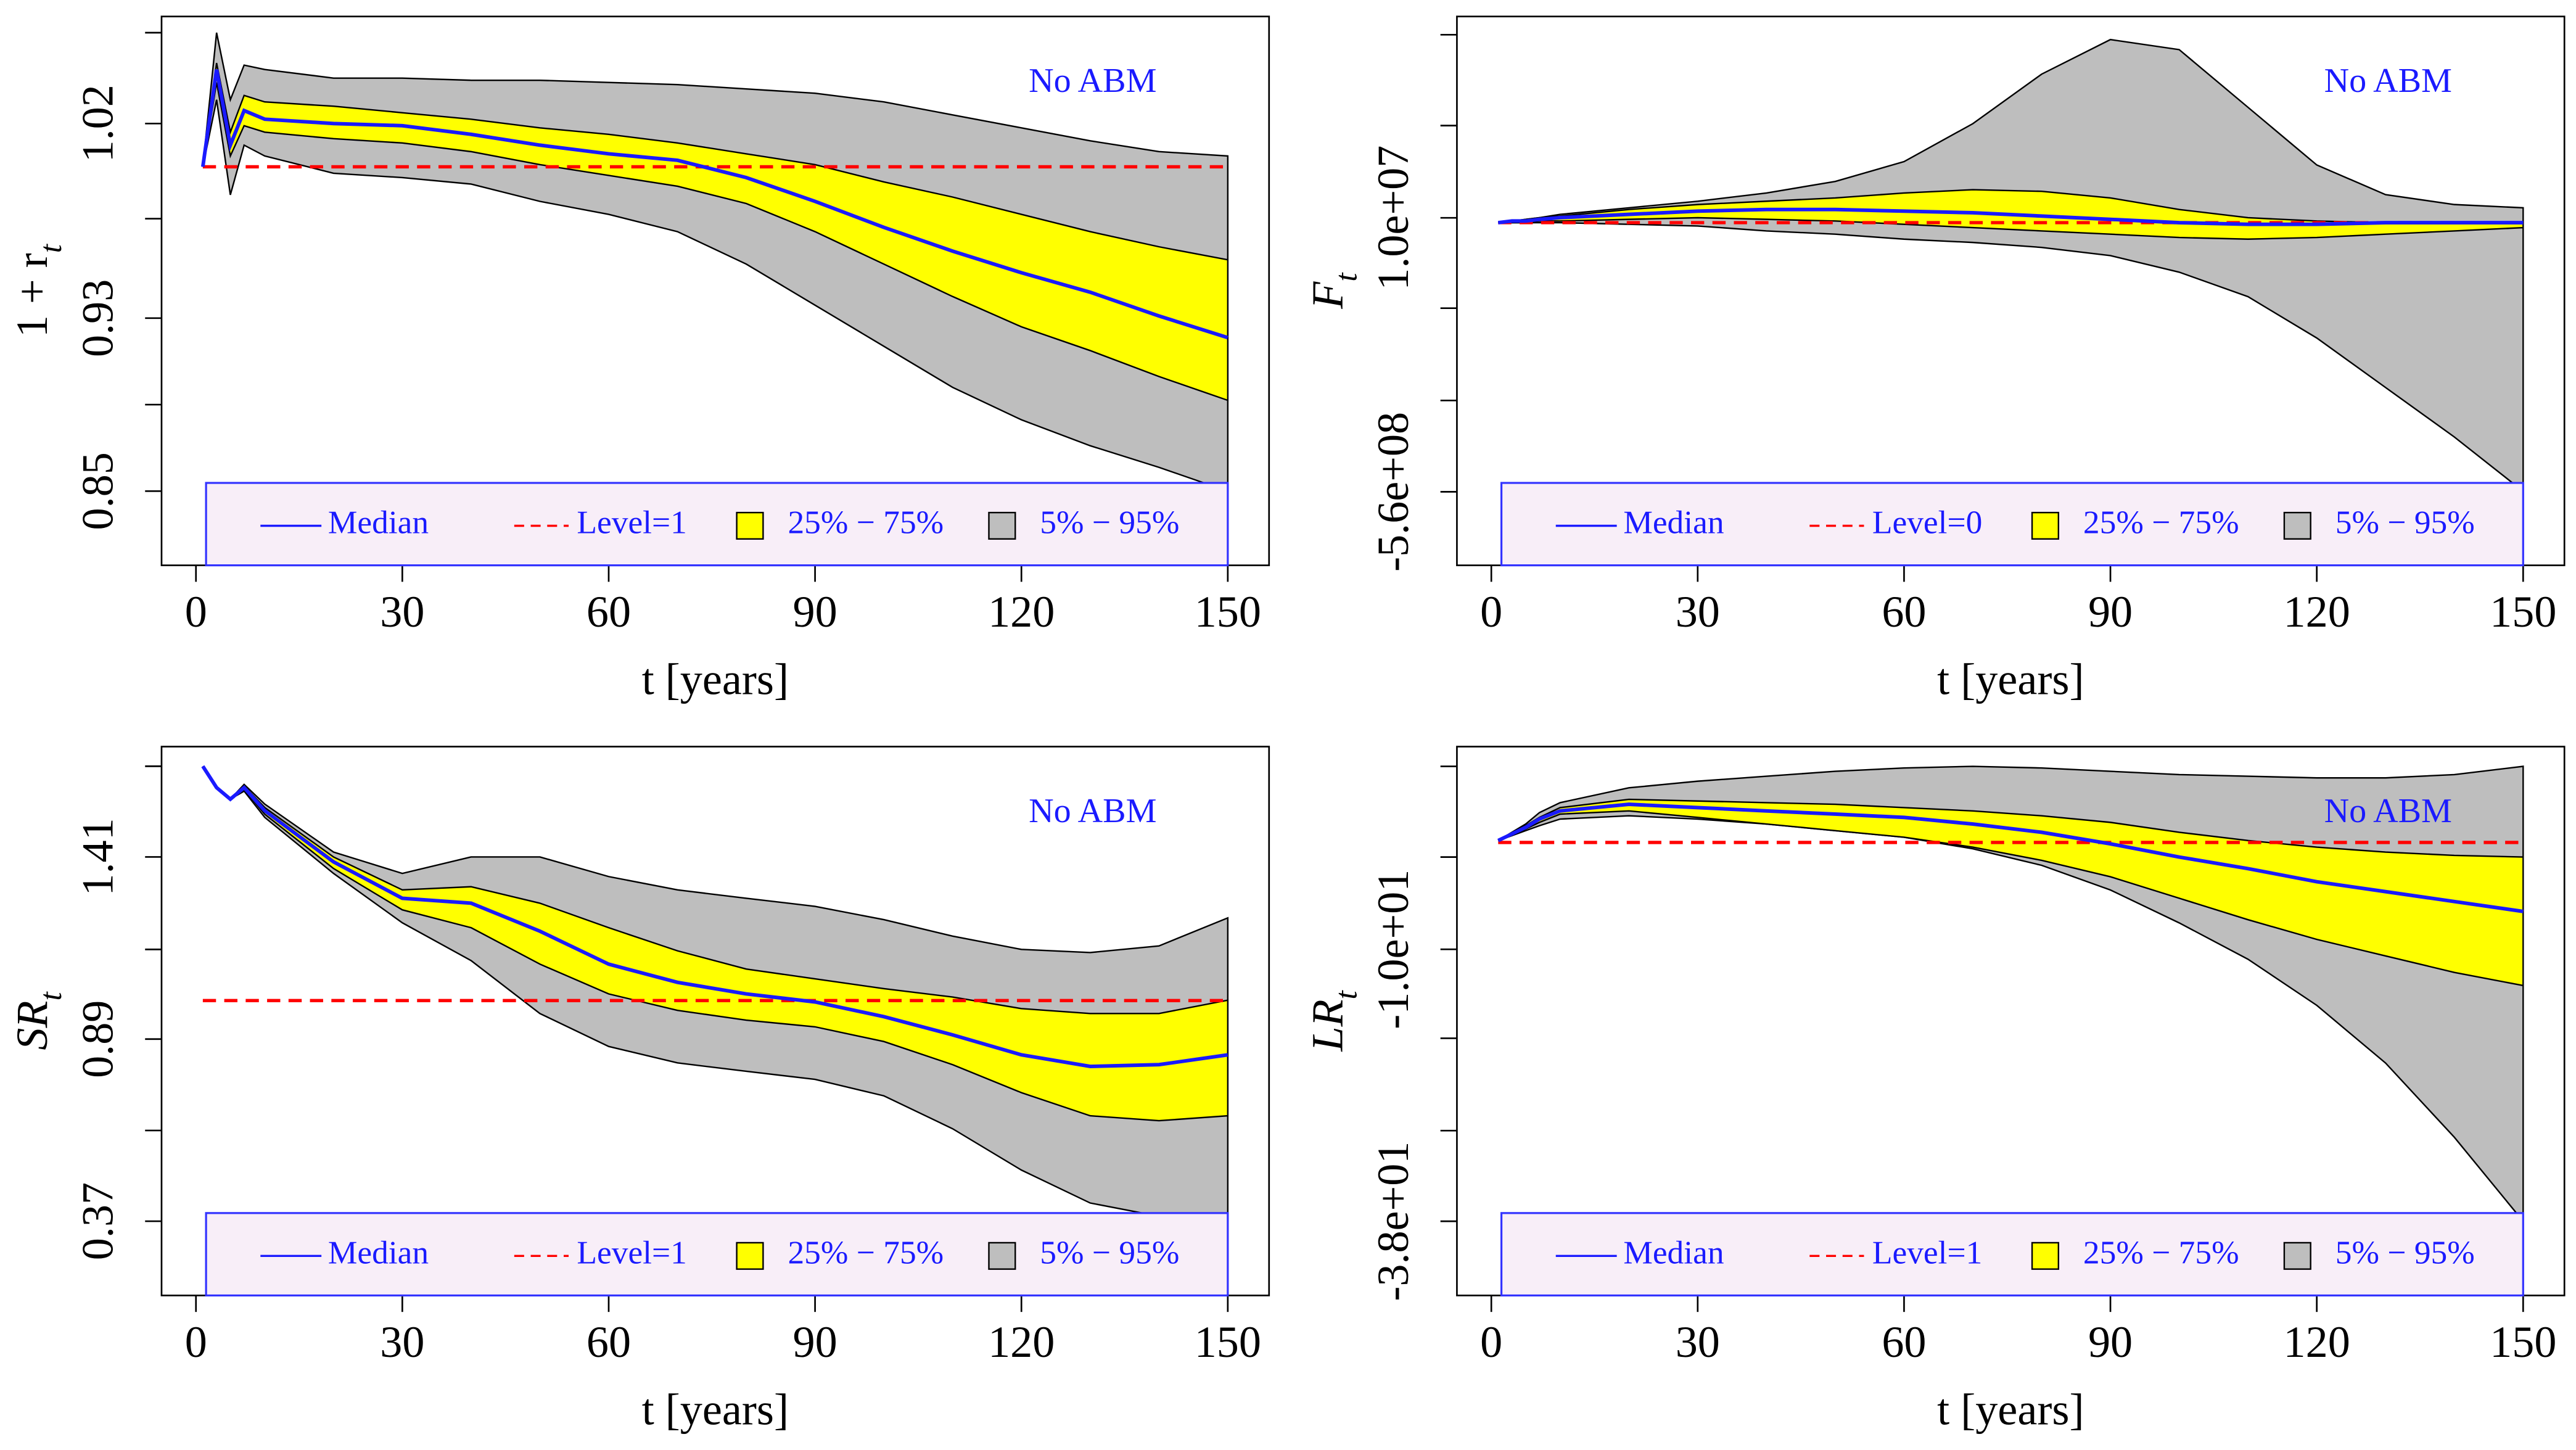  I want to click on y-tick-label: 0.89, so click(97, 1039).